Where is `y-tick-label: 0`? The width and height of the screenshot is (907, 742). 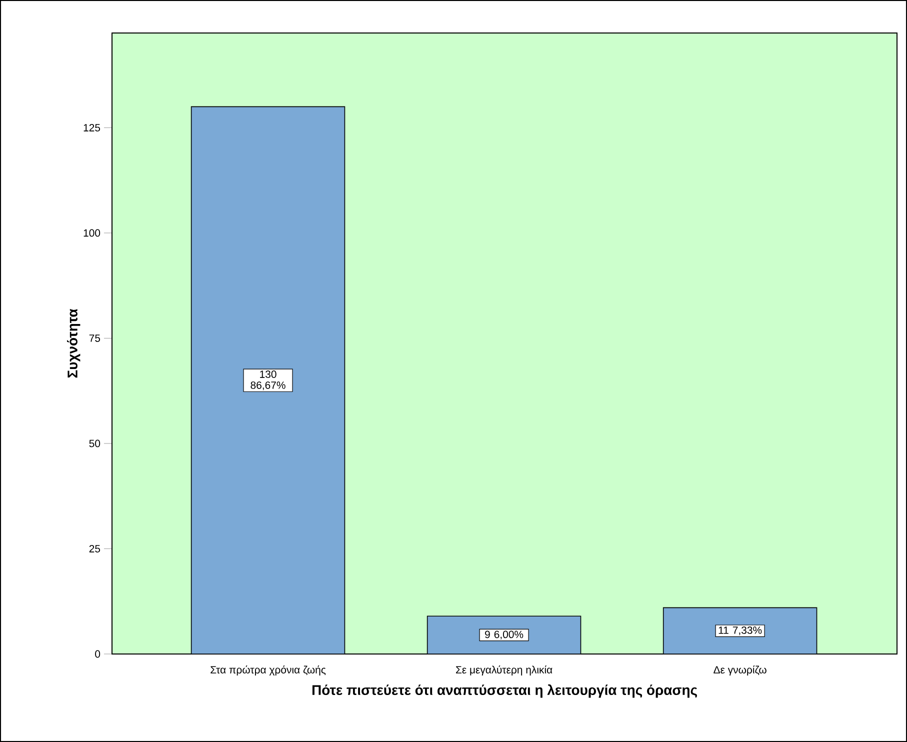
y-tick-label: 0 is located at coordinates (97, 654).